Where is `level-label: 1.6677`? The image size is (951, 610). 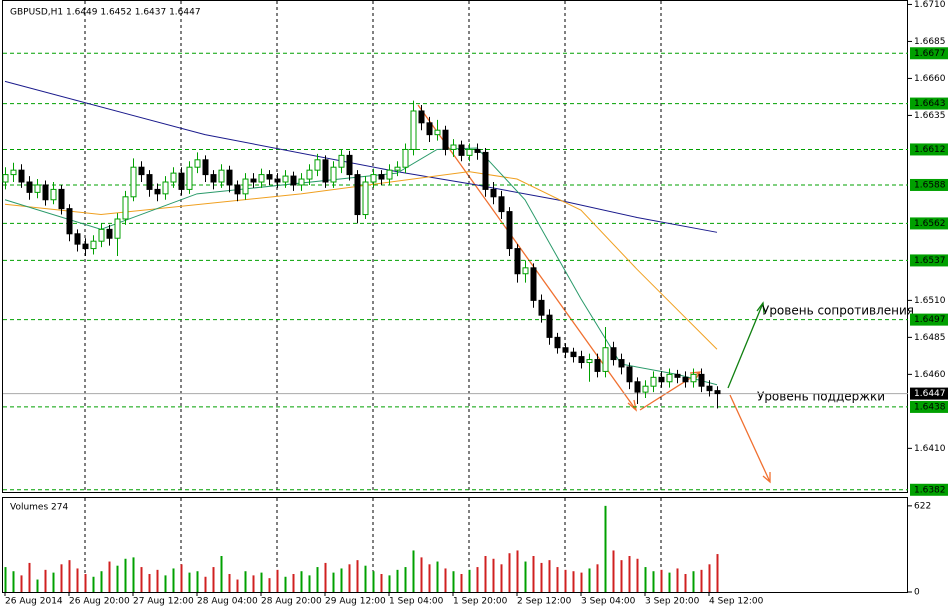
level-label: 1.6677 is located at coordinates (930, 54).